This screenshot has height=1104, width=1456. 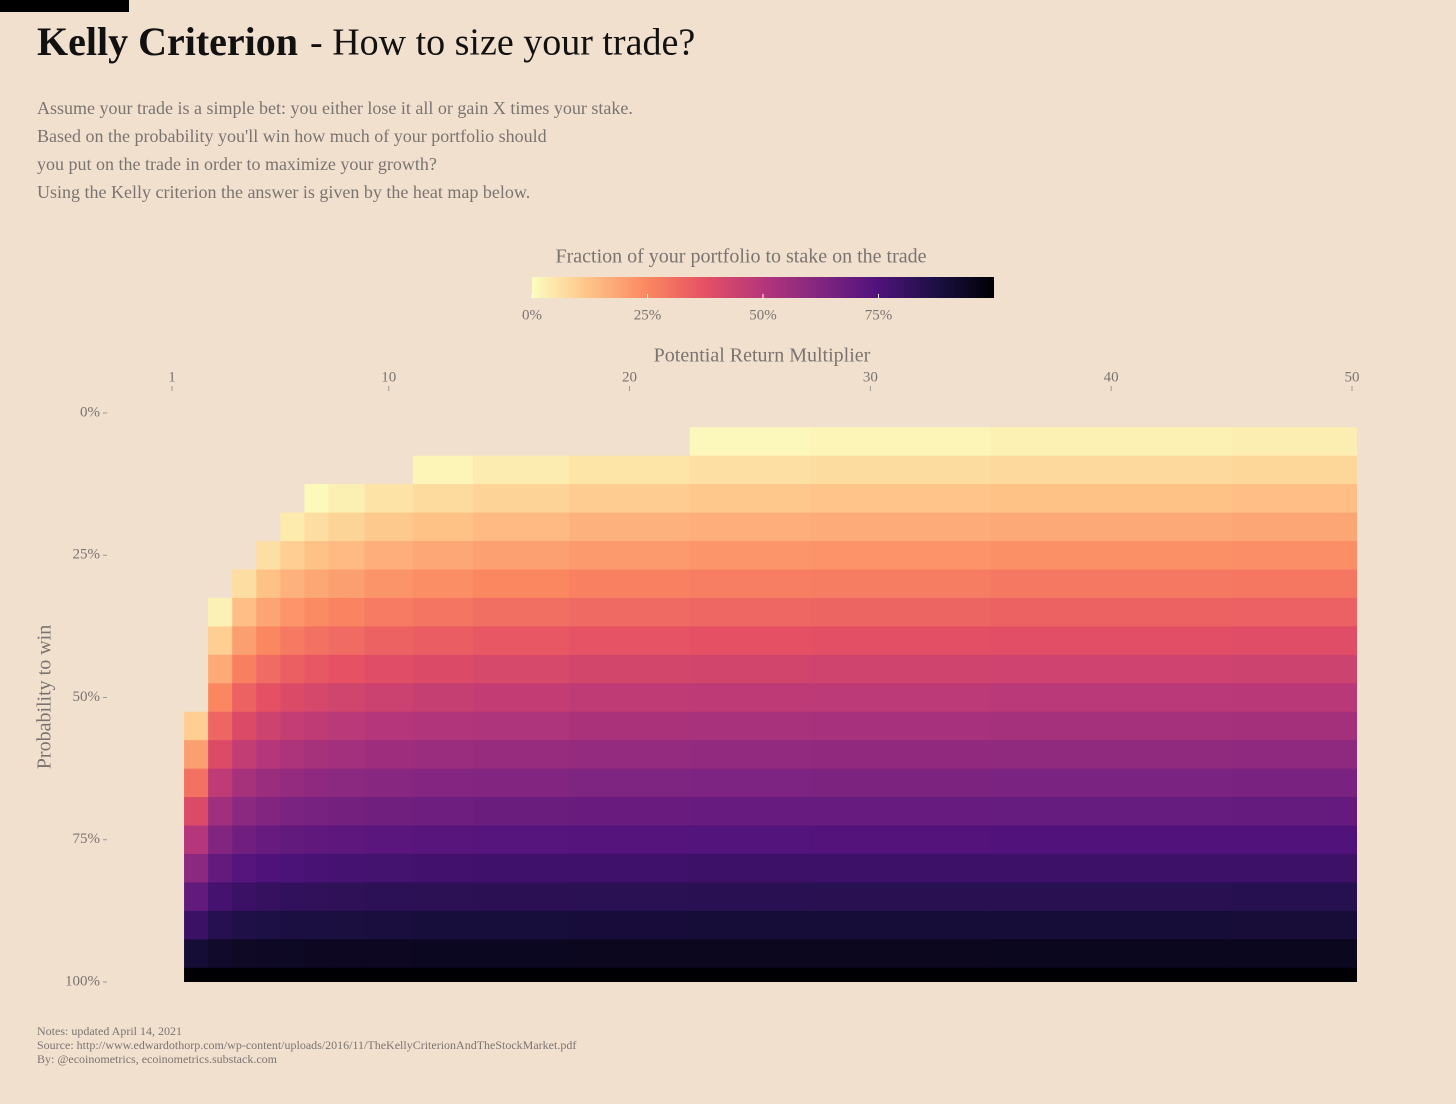 I want to click on x-tick-label: 30, so click(x=870, y=377).